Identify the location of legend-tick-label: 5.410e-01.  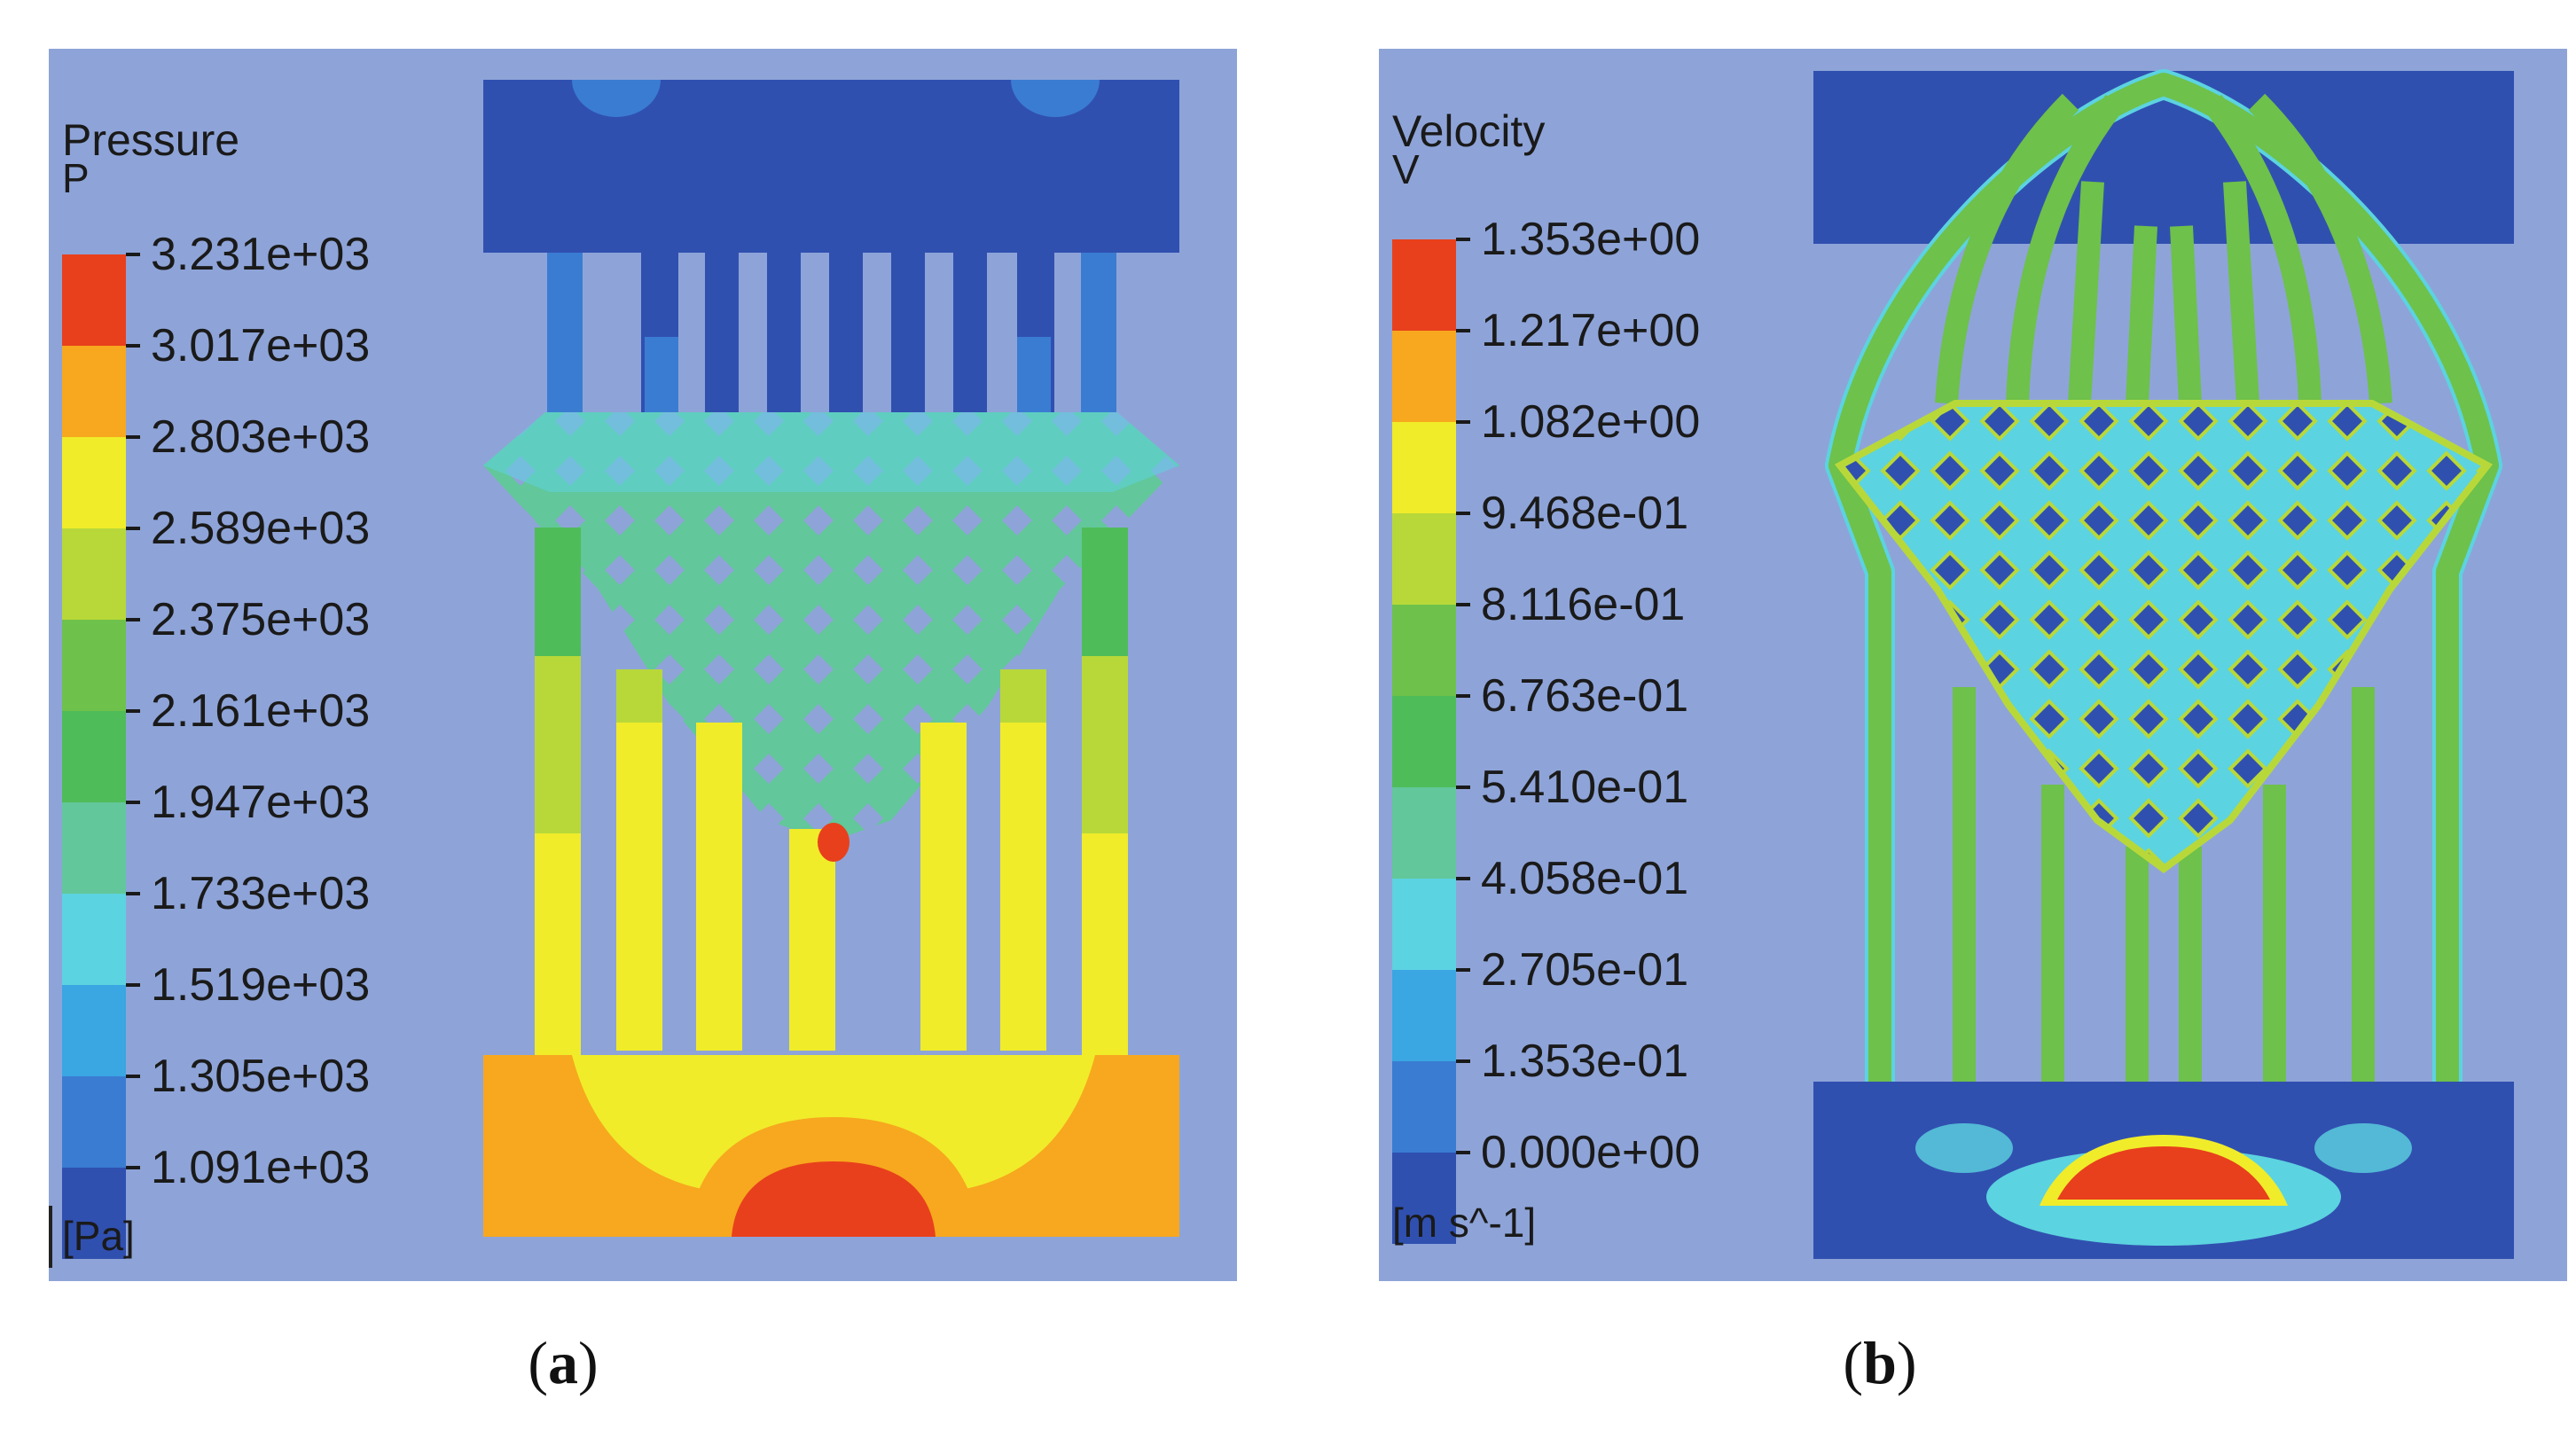
(1584, 787).